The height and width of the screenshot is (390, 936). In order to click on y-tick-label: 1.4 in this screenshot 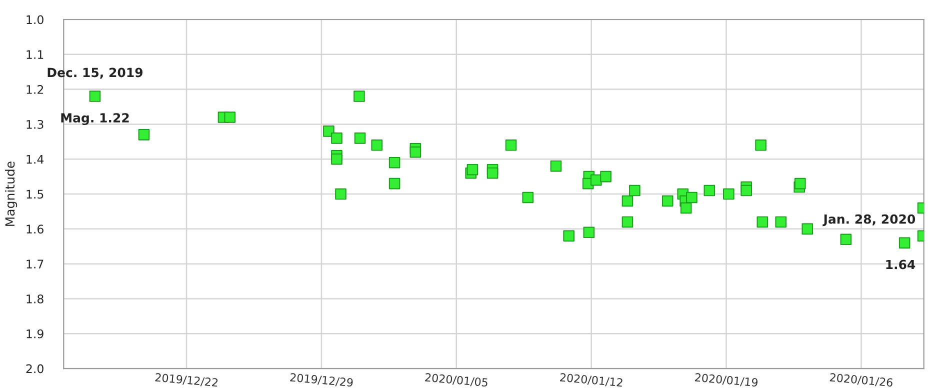, I will do `click(35, 159)`.